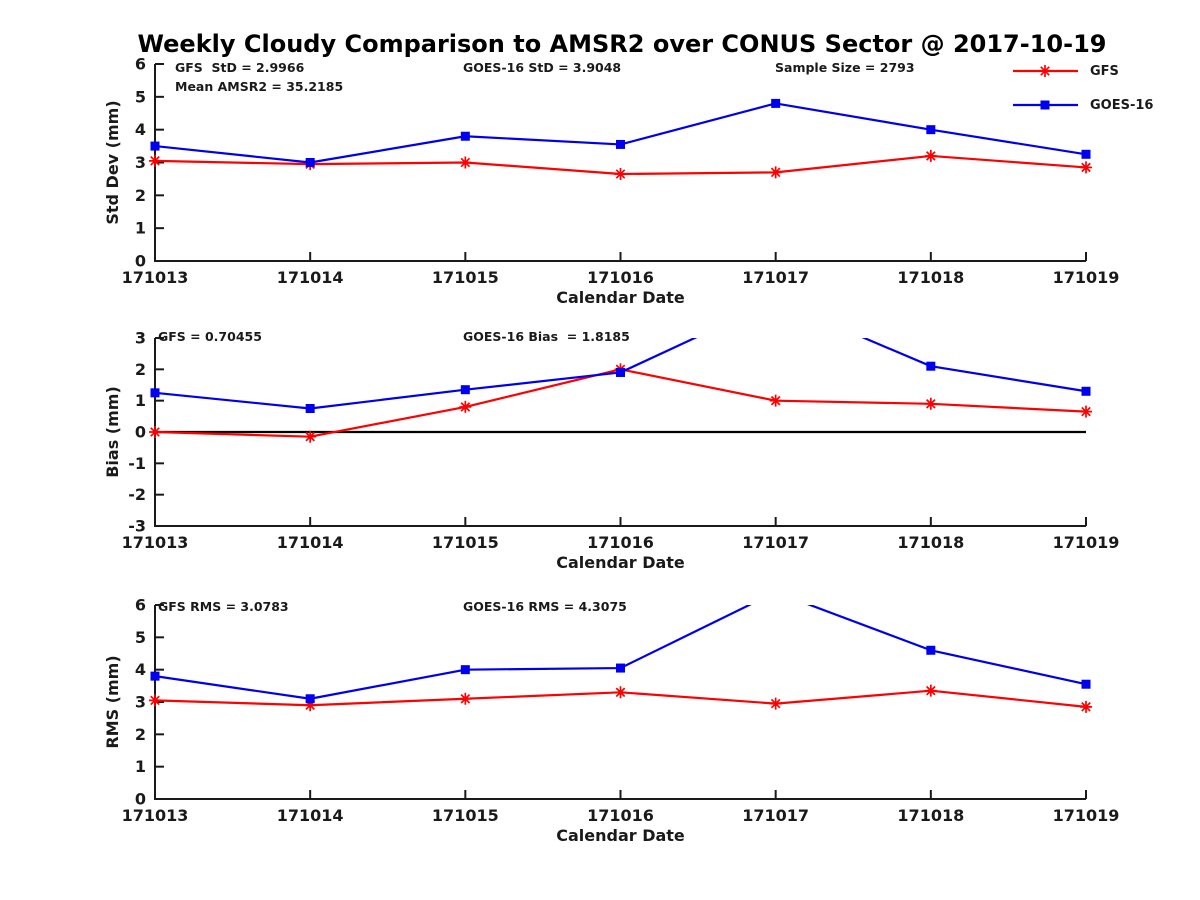 Image resolution: width=1200 pixels, height=900 pixels. Describe the element at coordinates (112, 701) in the screenshot. I see `y-axis-label: RMS (mm)` at that location.